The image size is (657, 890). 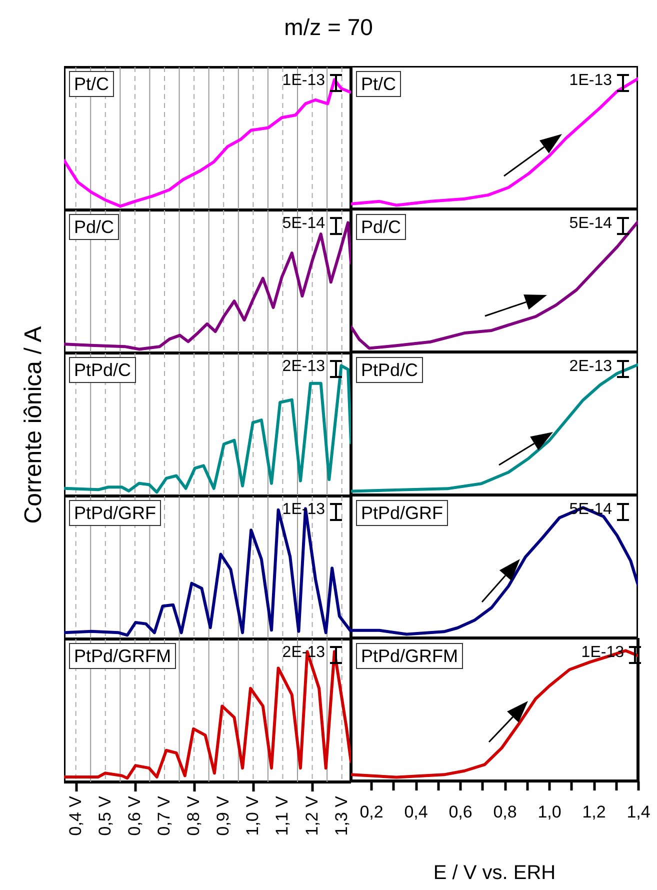 What do you see at coordinates (34, 425) in the screenshot?
I see `y-axis-title: Corrente iônica / A` at bounding box center [34, 425].